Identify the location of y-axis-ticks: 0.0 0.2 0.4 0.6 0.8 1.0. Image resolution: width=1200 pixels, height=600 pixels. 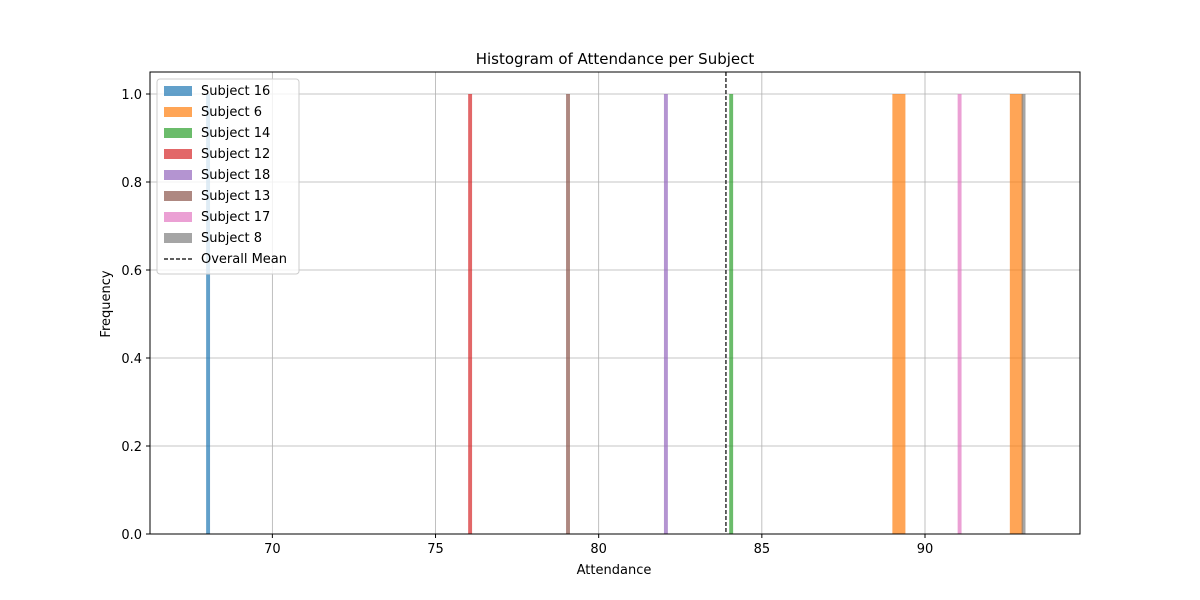
(135, 315).